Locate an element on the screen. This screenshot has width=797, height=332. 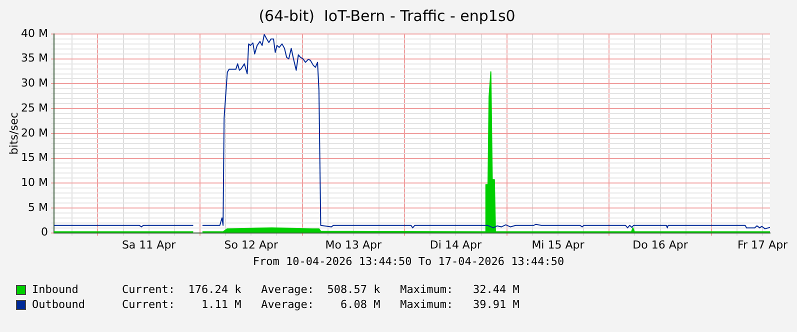
y-tick-label: 0 is located at coordinates (44, 232).